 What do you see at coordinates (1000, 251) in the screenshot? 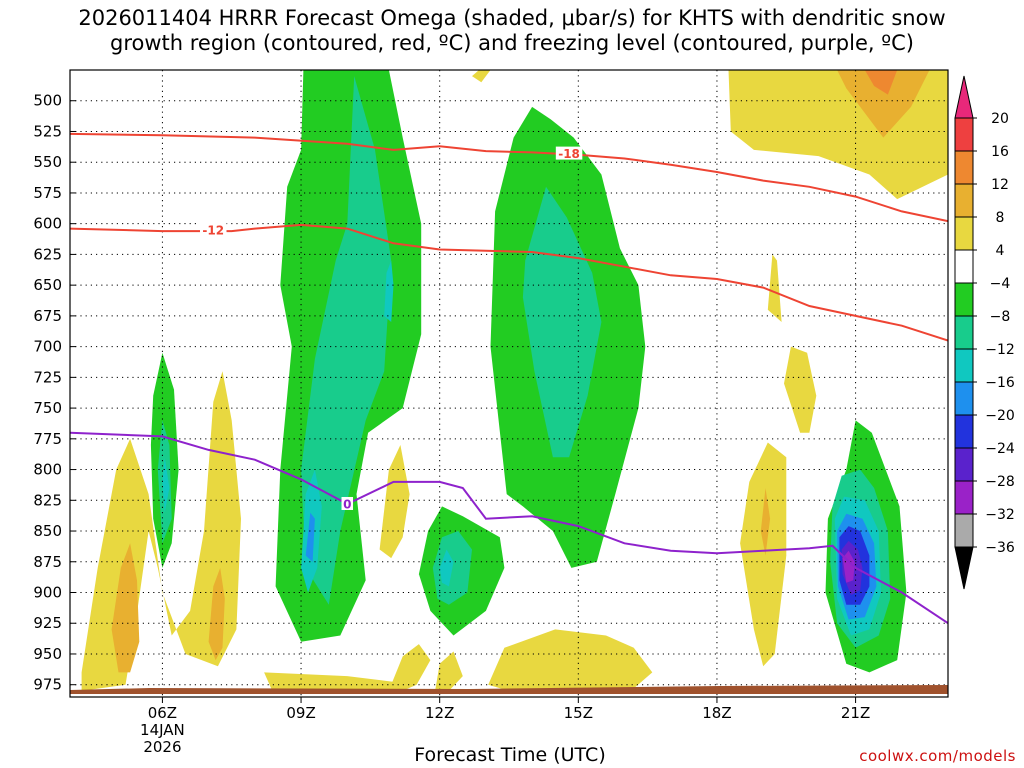
I see `colorbar-label: 4` at bounding box center [1000, 251].